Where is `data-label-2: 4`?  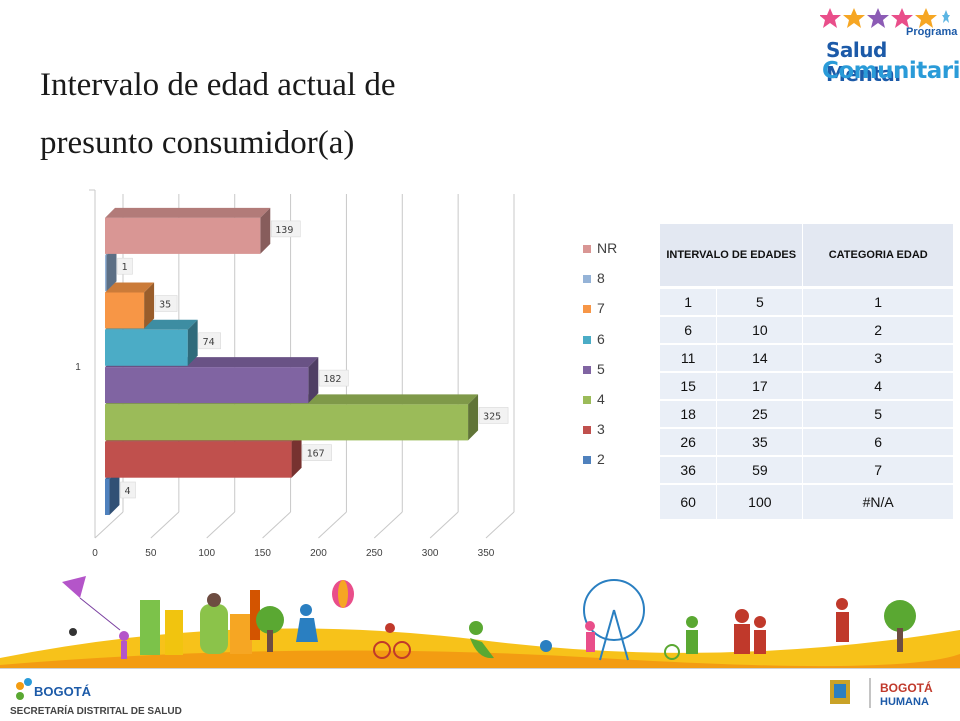 data-label-2: 4 is located at coordinates (127, 491).